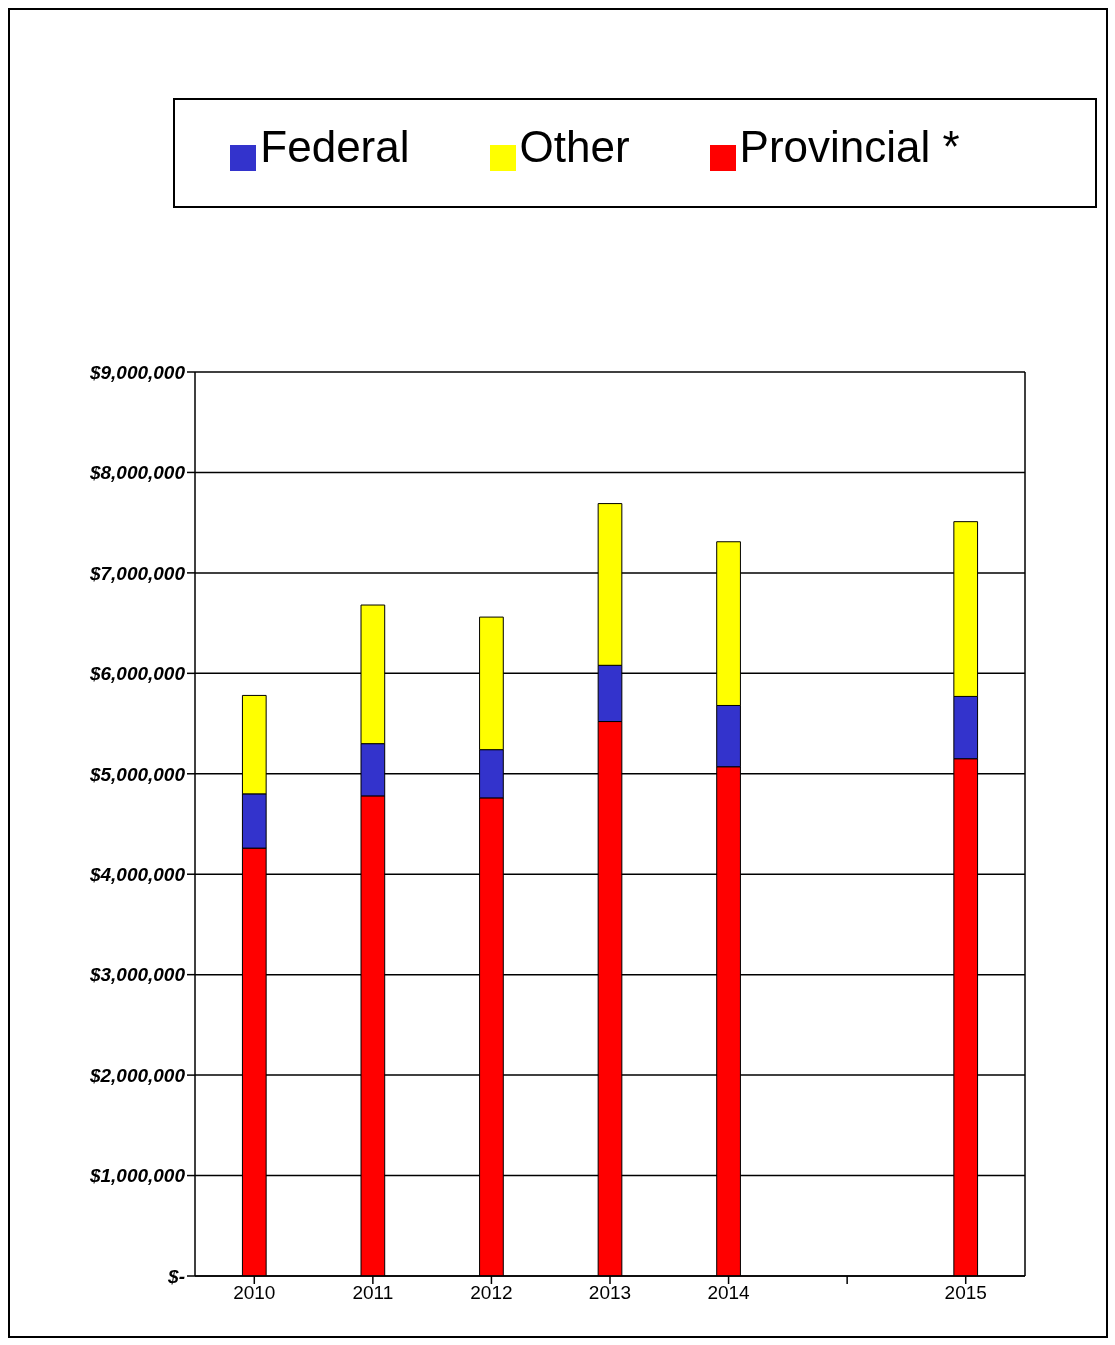 This screenshot has height=1345, width=1115. Describe the element at coordinates (137, 774) in the screenshot. I see `y-tick-label: $5,000,000` at that location.